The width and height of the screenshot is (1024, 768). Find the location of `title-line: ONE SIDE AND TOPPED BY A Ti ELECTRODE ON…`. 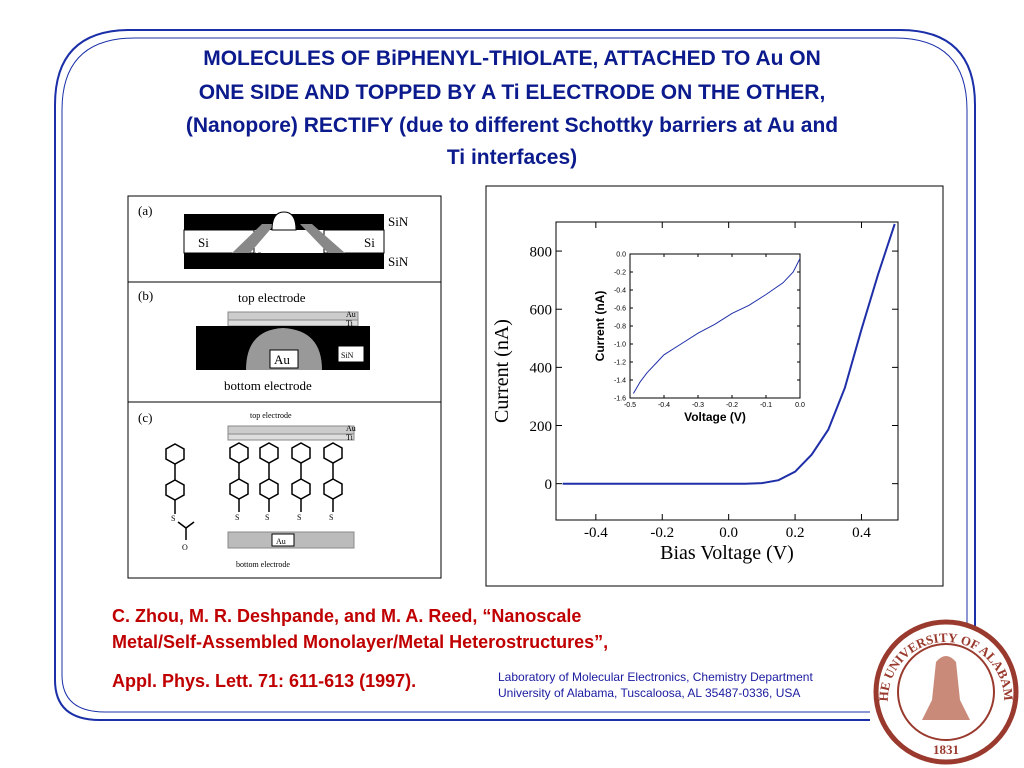

title-line: ONE SIDE AND TOPPED BY A Ti ELECTRODE ON… is located at coordinates (512, 92).